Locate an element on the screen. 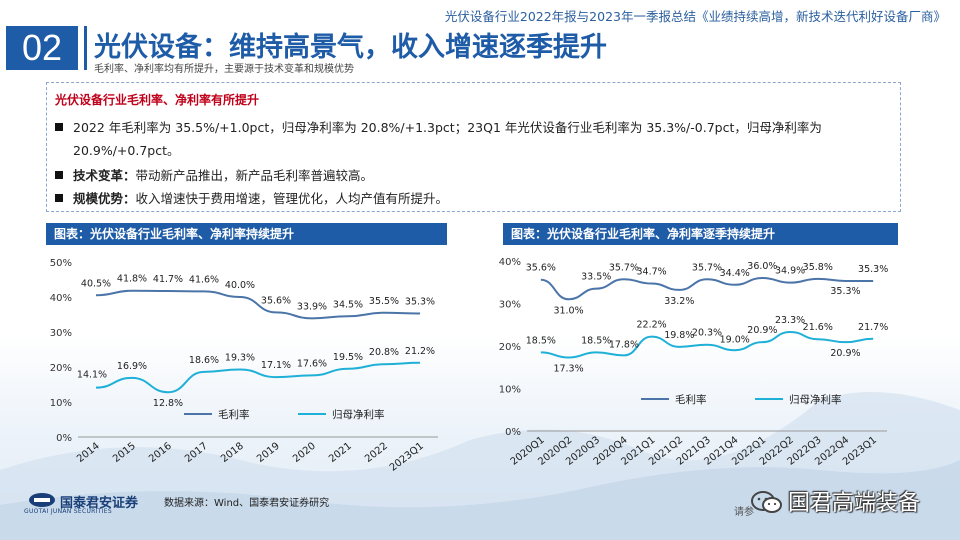  data-label: 17.3% is located at coordinates (568, 368).